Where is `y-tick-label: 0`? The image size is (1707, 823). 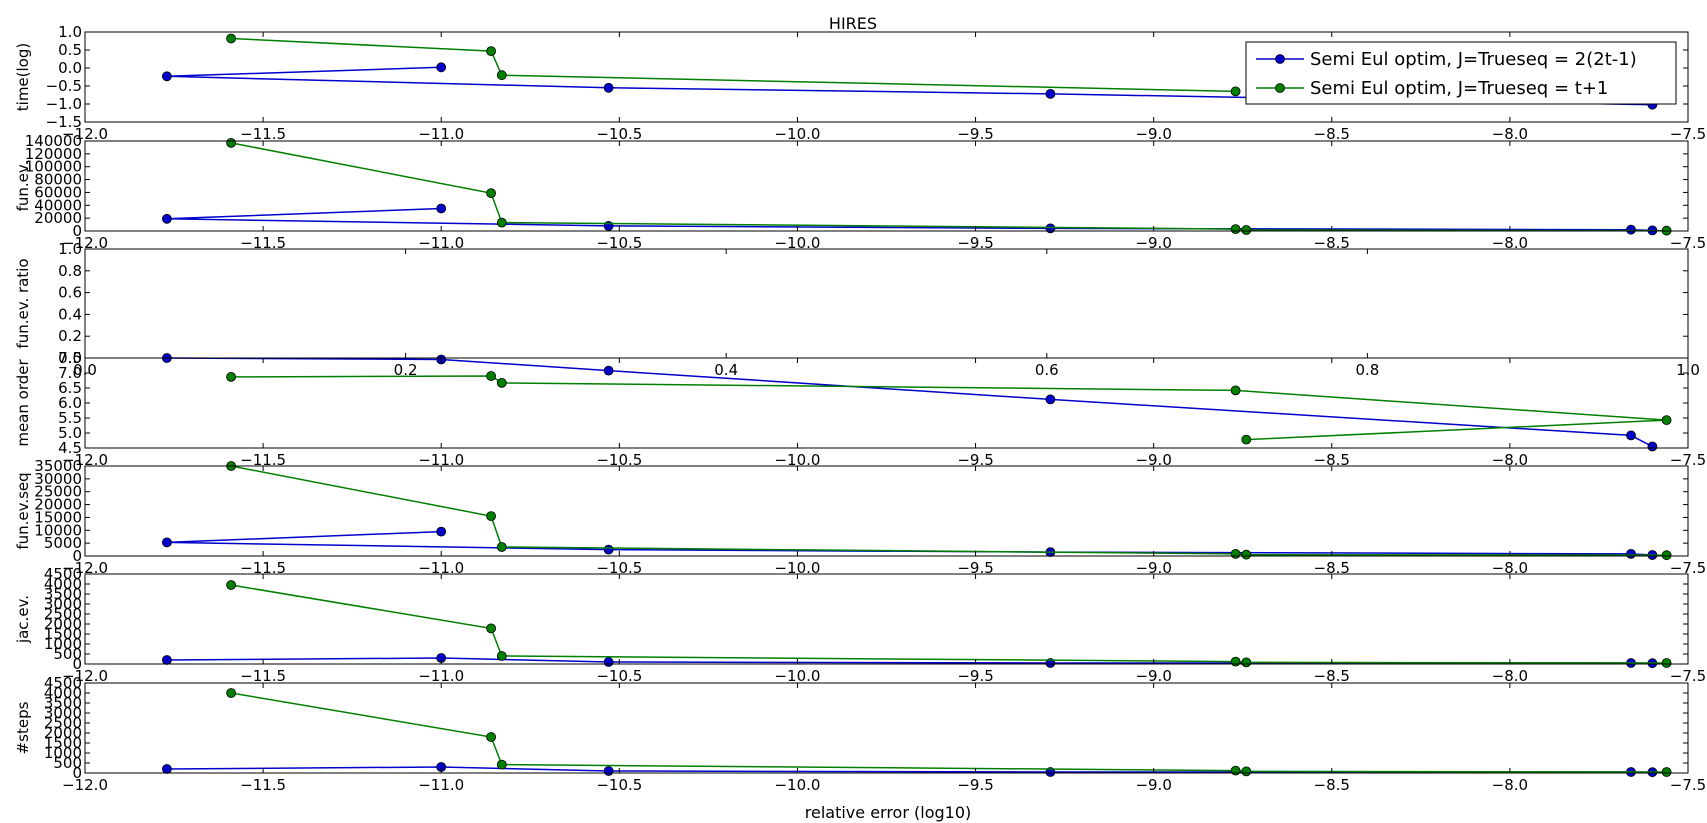
y-tick-label: 0 is located at coordinates (77, 231).